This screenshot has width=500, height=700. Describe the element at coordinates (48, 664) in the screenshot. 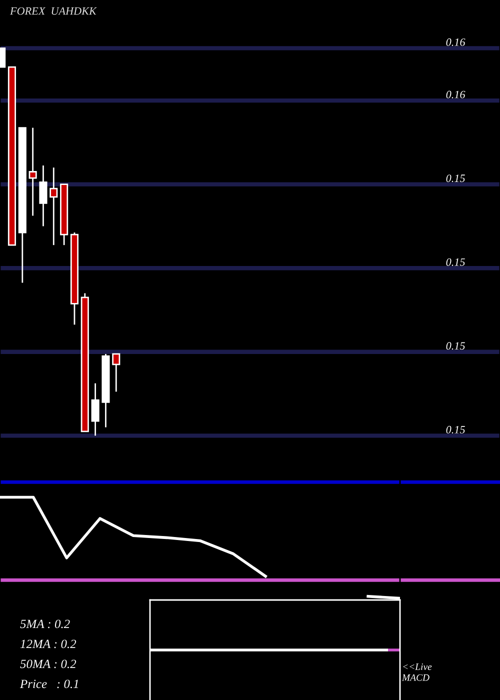

I see `text: 50MA : 0.2` at that location.